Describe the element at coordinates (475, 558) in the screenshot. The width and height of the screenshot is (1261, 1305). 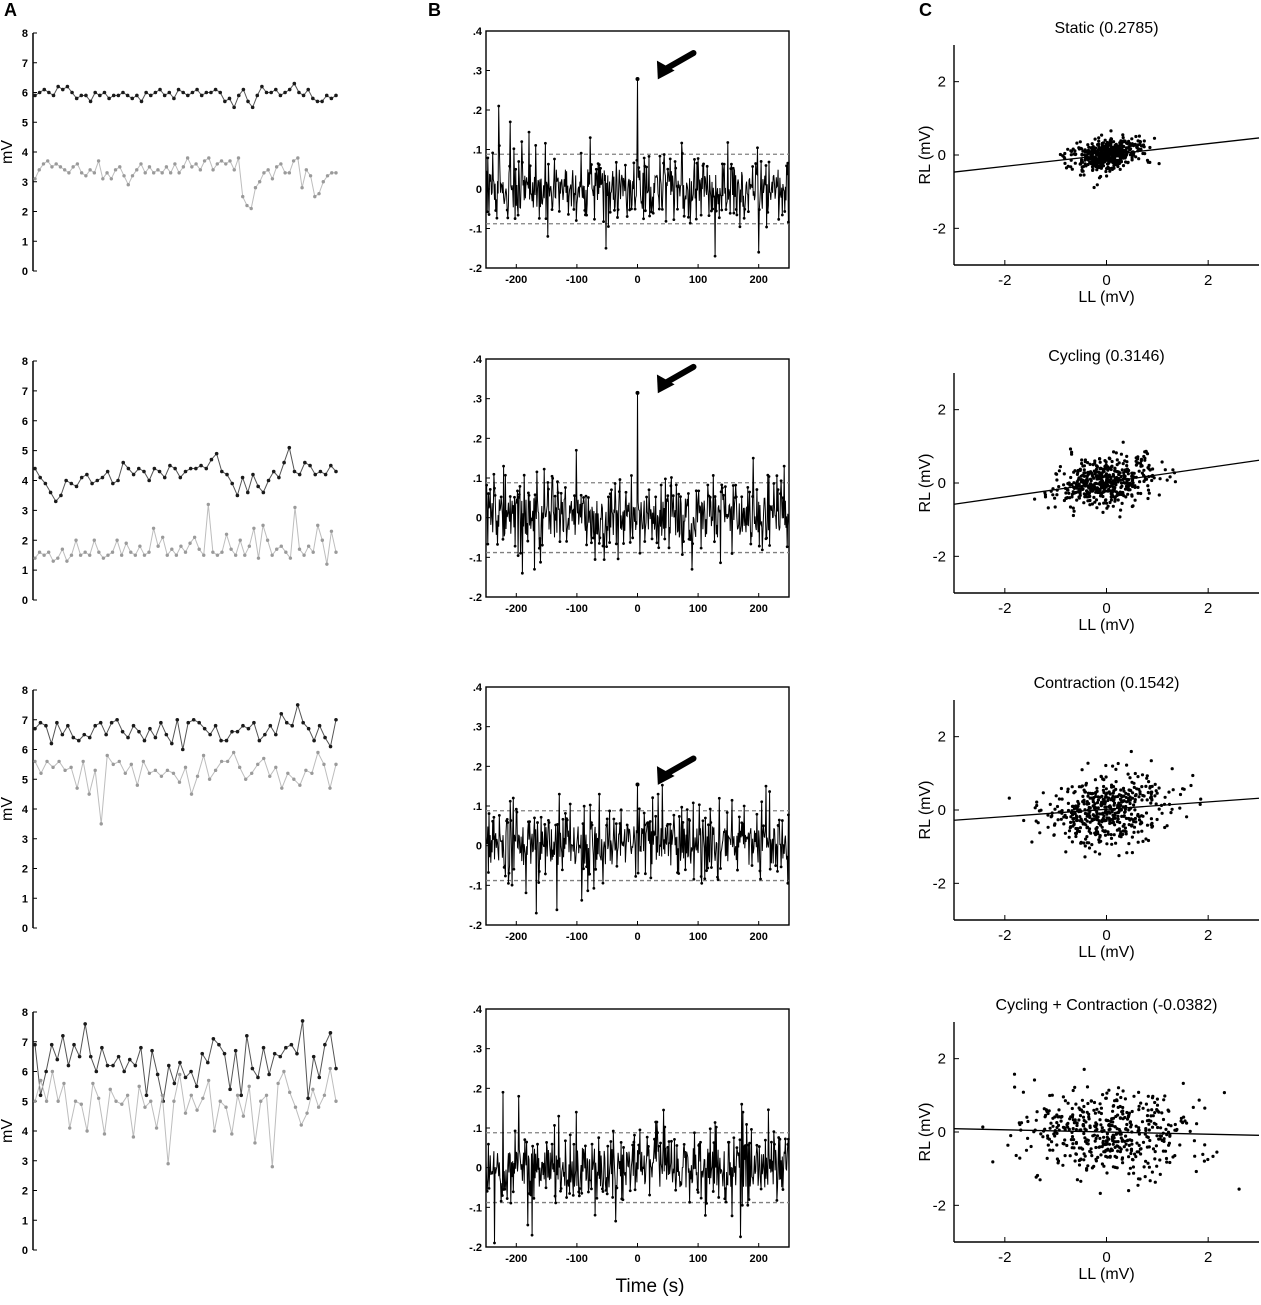
I see `y-tick-label: -.1` at that location.